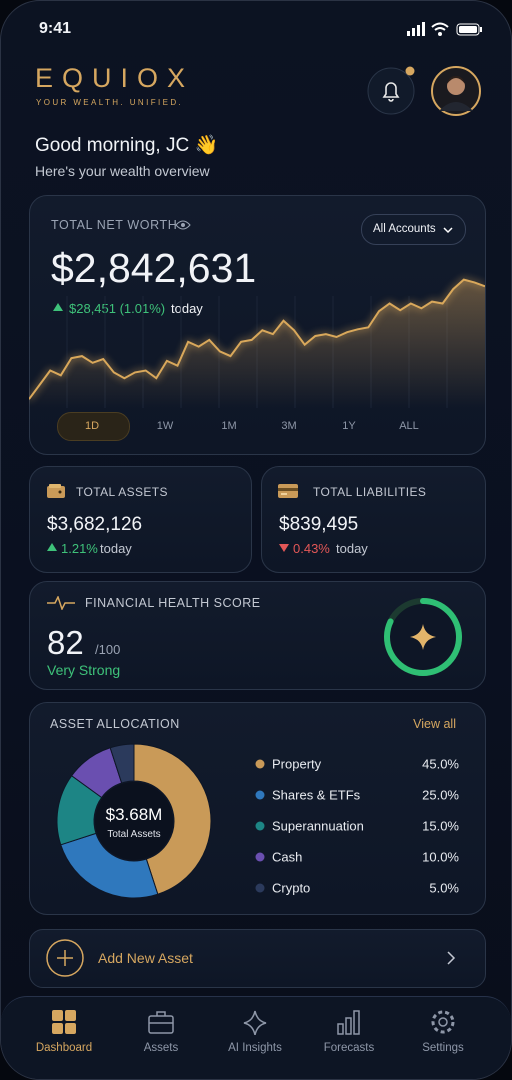 Image resolution: width=512 pixels, height=1080 pixels. Describe the element at coordinates (79, 548) in the screenshot. I see `assets-change: 1.21%` at that location.